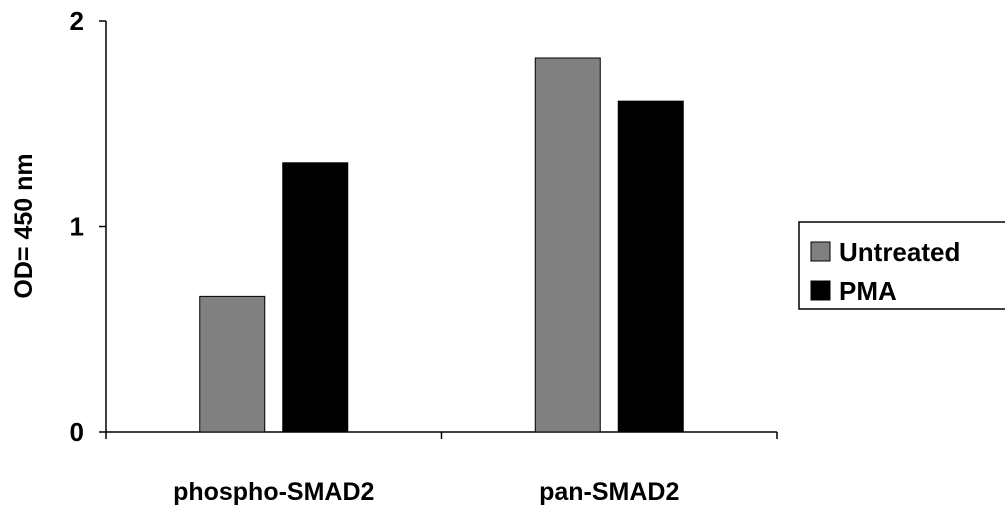 The width and height of the screenshot is (1005, 508). I want to click on y-tick-label: 1, so click(77, 227).